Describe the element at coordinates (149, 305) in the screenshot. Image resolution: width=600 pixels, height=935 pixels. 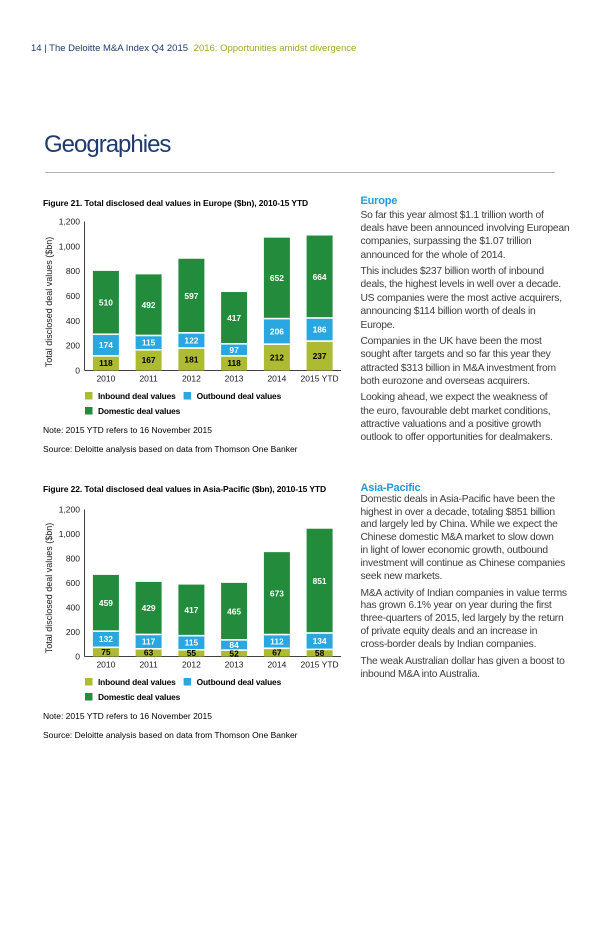
I see `svg-text: 492` at that location.